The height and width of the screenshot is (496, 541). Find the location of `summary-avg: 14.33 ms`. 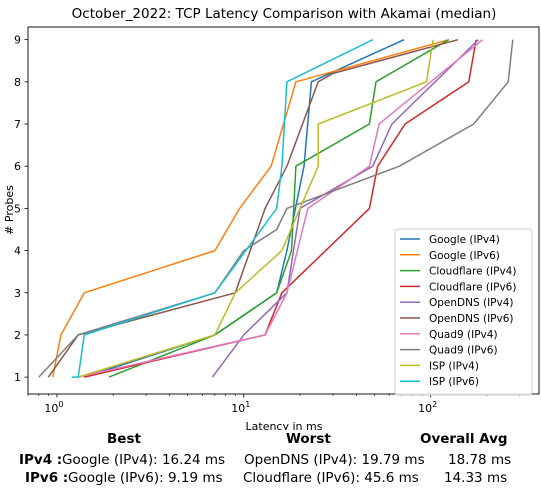

summary-avg: 14.33 ms is located at coordinates (476, 478).